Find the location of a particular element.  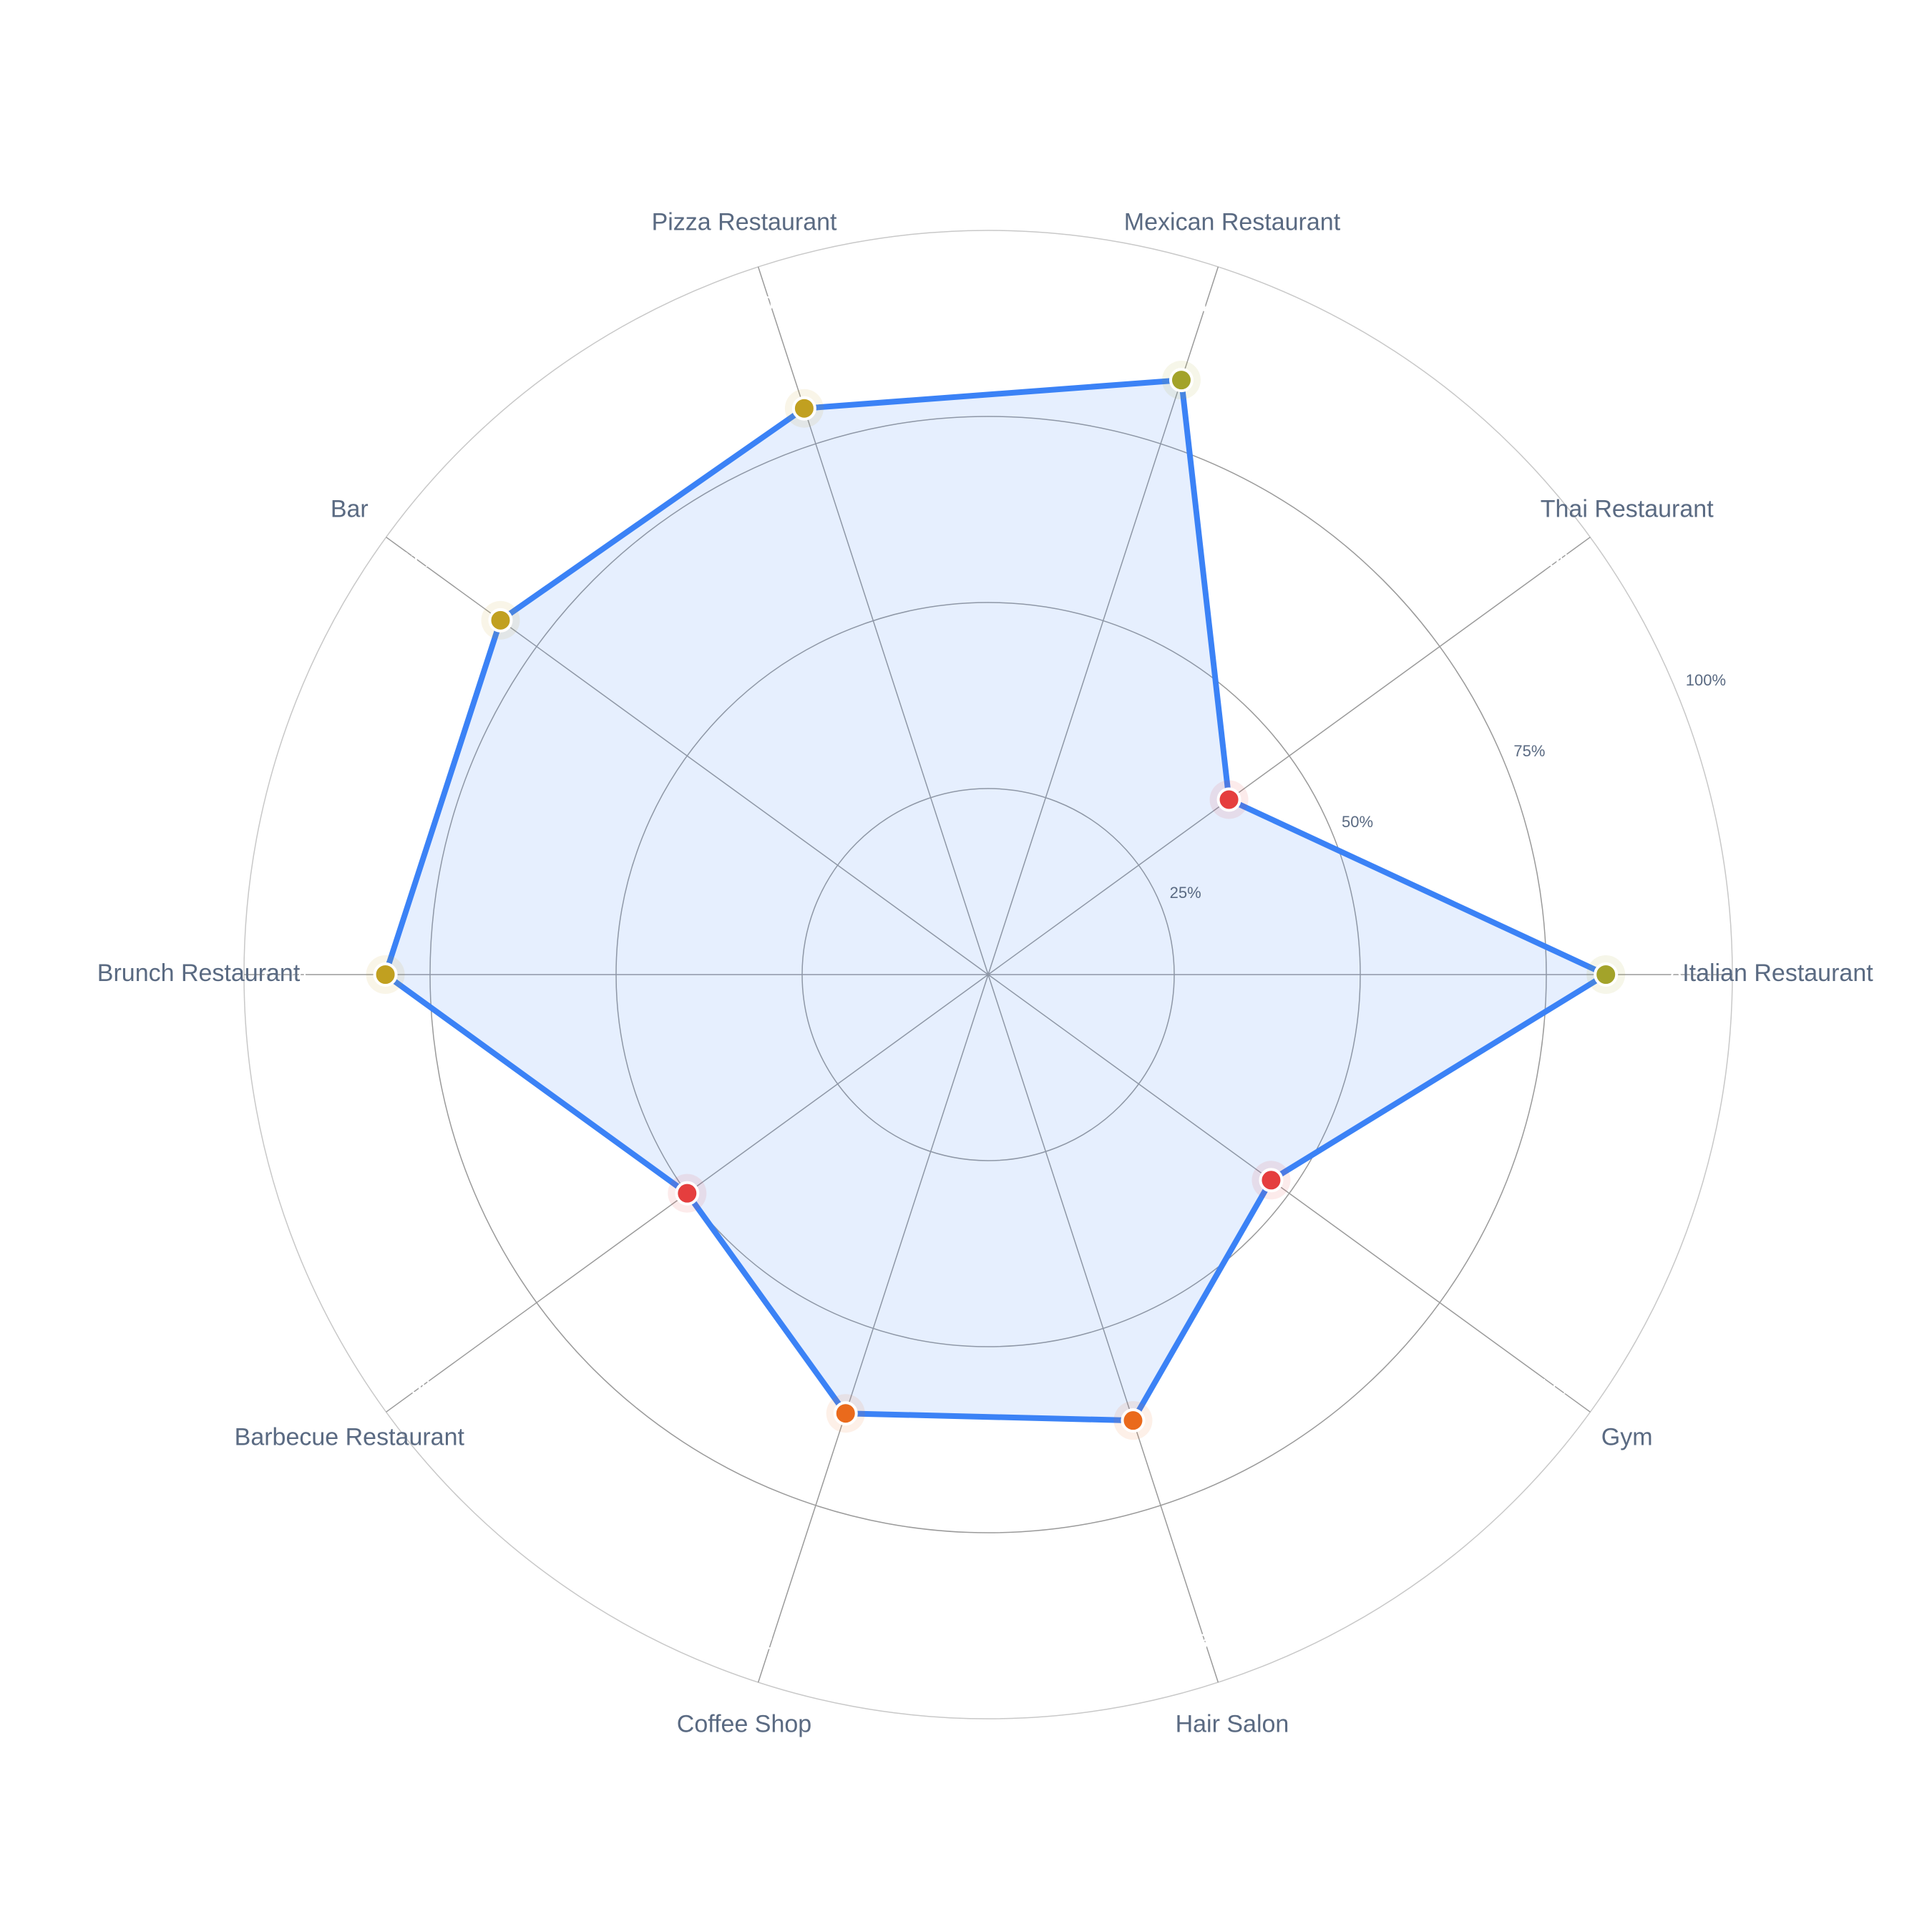

category-label: Barbecue Restaurant is located at coordinates (350, 1437).